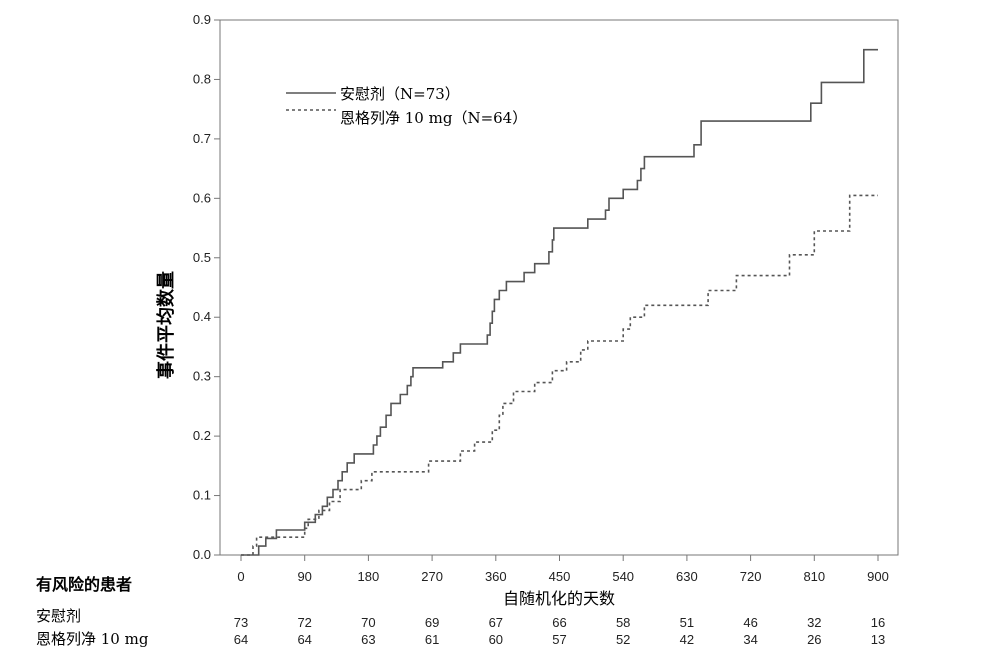 The height and width of the screenshot is (668, 994). What do you see at coordinates (202, 197) in the screenshot?
I see `y-tick-label: 0.6` at bounding box center [202, 197].